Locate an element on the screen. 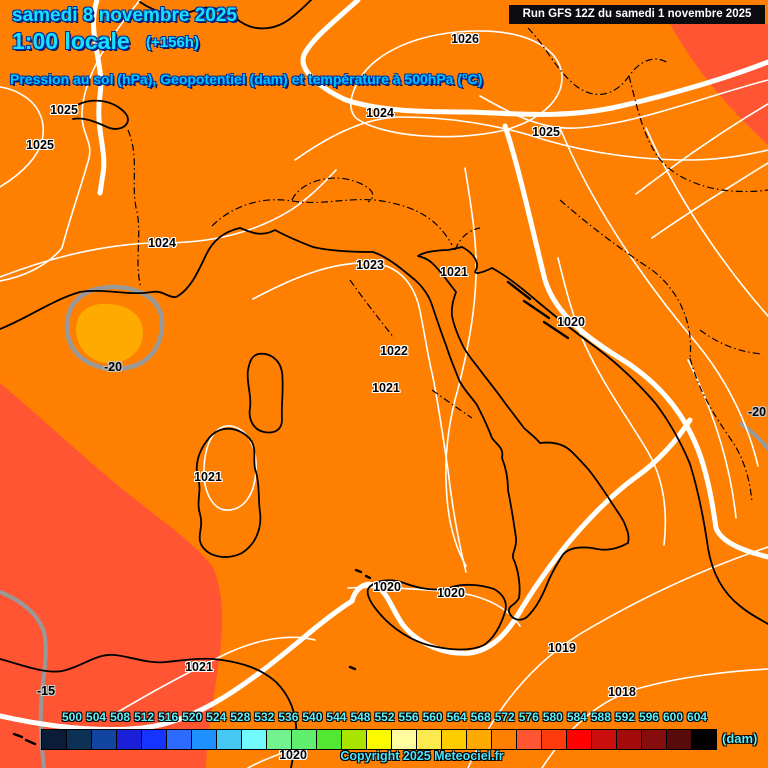 This screenshot has height=768, width=768. colorbar-tick: 500 is located at coordinates (72, 717).